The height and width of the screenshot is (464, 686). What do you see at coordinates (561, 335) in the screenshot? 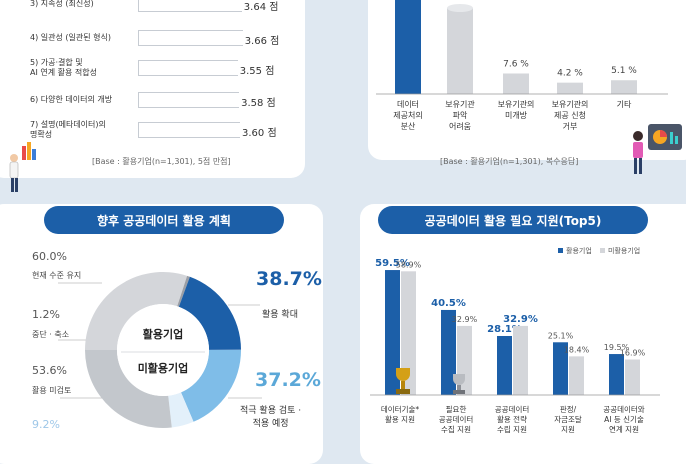
I see `support-value-label: 25.1%` at bounding box center [561, 335].